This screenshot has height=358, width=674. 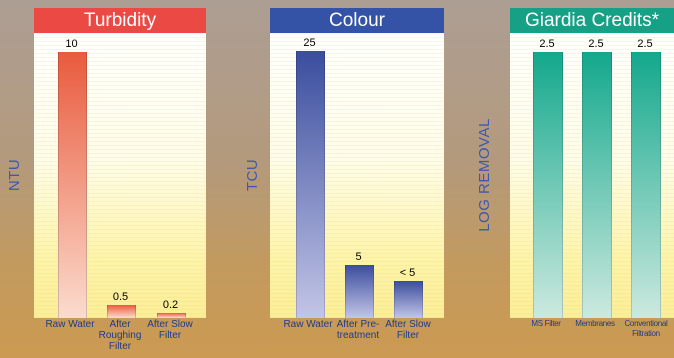 I want to click on category-label: MS Filter, so click(x=546, y=323).